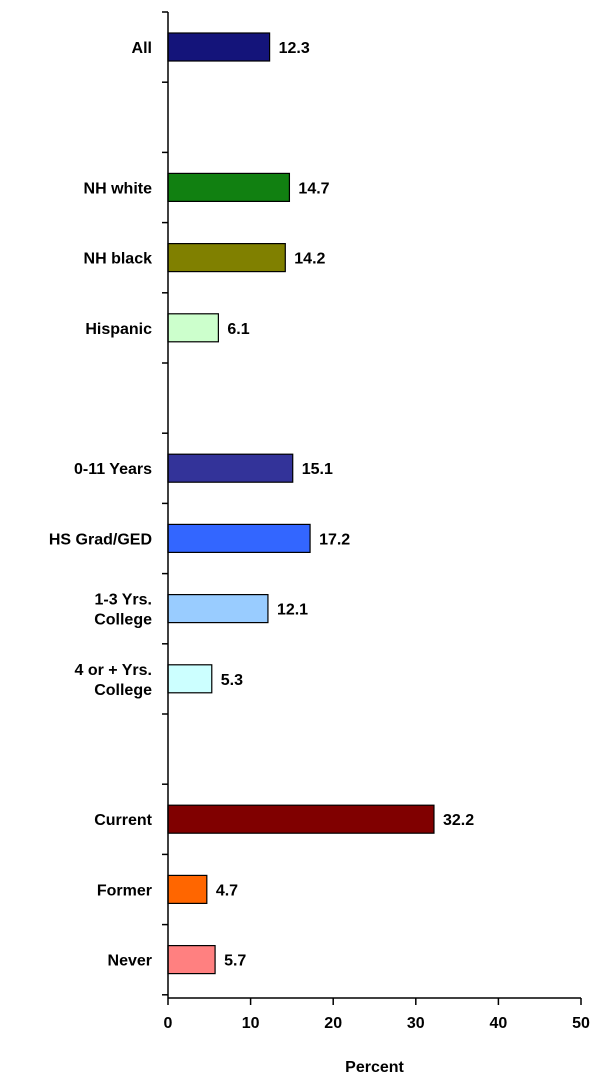 The height and width of the screenshot is (1082, 605). Describe the element at coordinates (123, 610) in the screenshot. I see `category-label: 1-3 Yrs. College` at that location.